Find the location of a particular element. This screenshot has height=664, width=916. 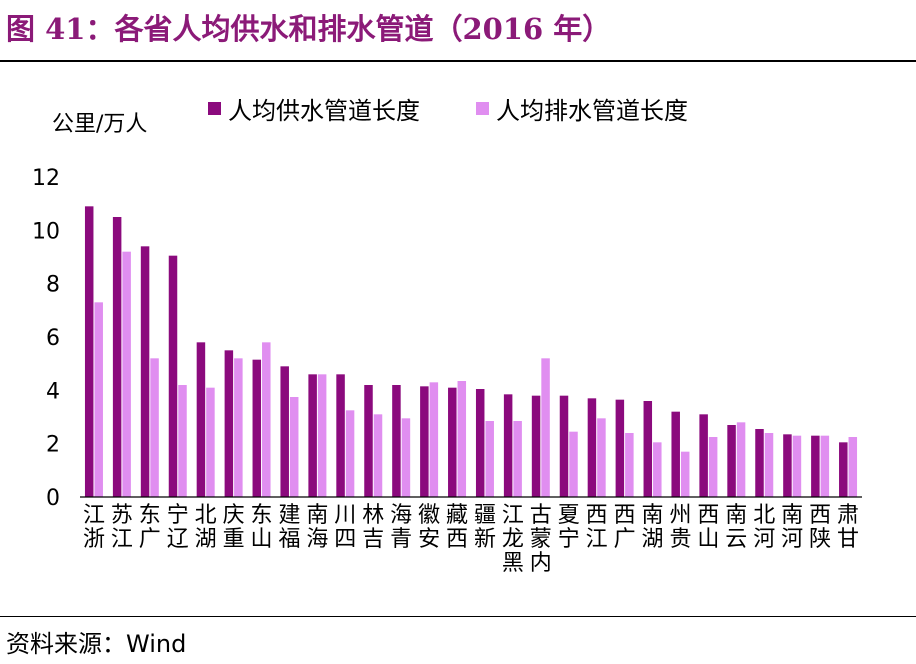

supply-bar-陕西 is located at coordinates (815, 466).